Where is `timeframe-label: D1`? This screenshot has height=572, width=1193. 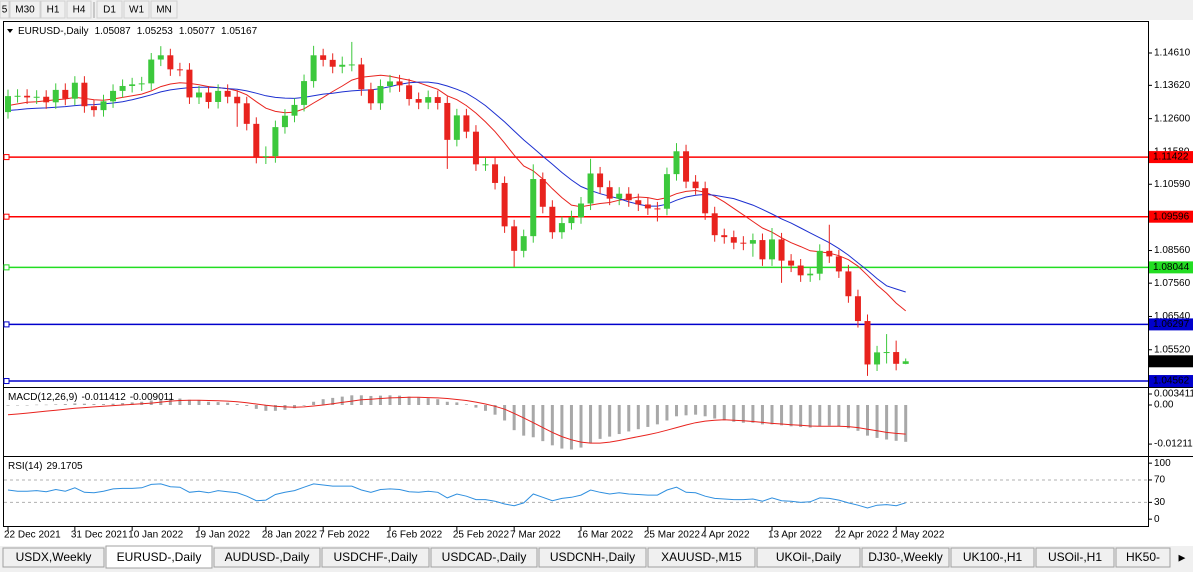
timeframe-label: D1 is located at coordinates (109, 10).